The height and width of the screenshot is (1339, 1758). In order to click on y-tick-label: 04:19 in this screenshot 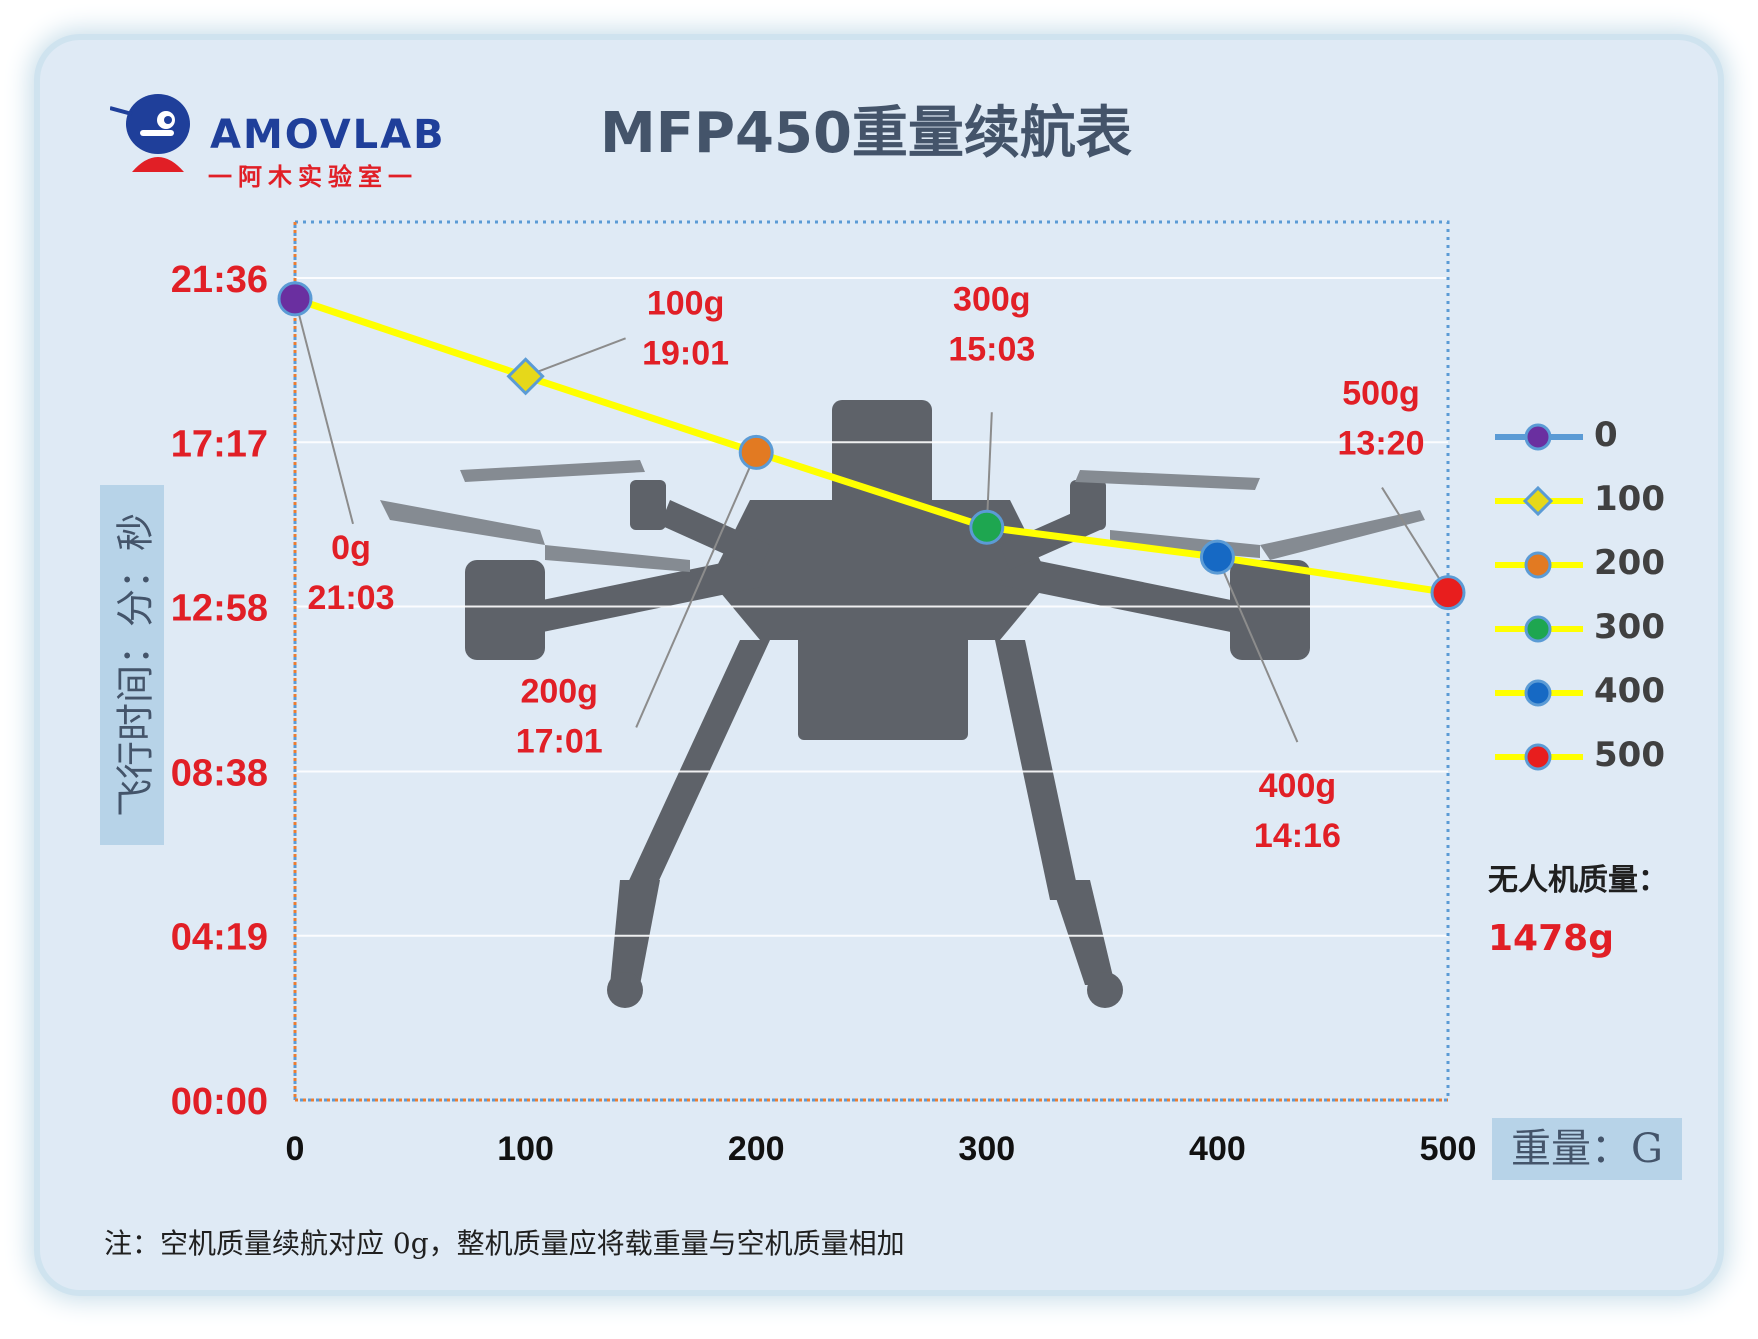, I will do `click(219, 938)`.